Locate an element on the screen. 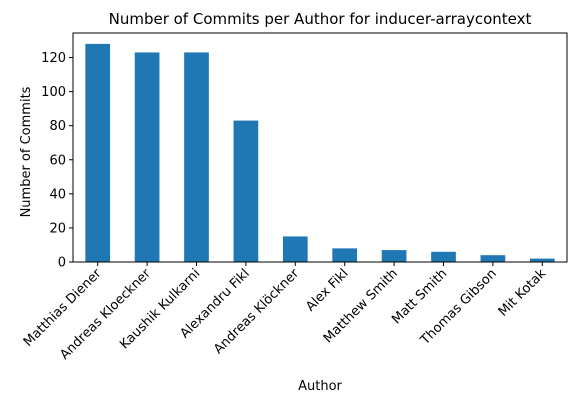 The image size is (579, 403). y-axis-title: Number of Commits is located at coordinates (26, 151).